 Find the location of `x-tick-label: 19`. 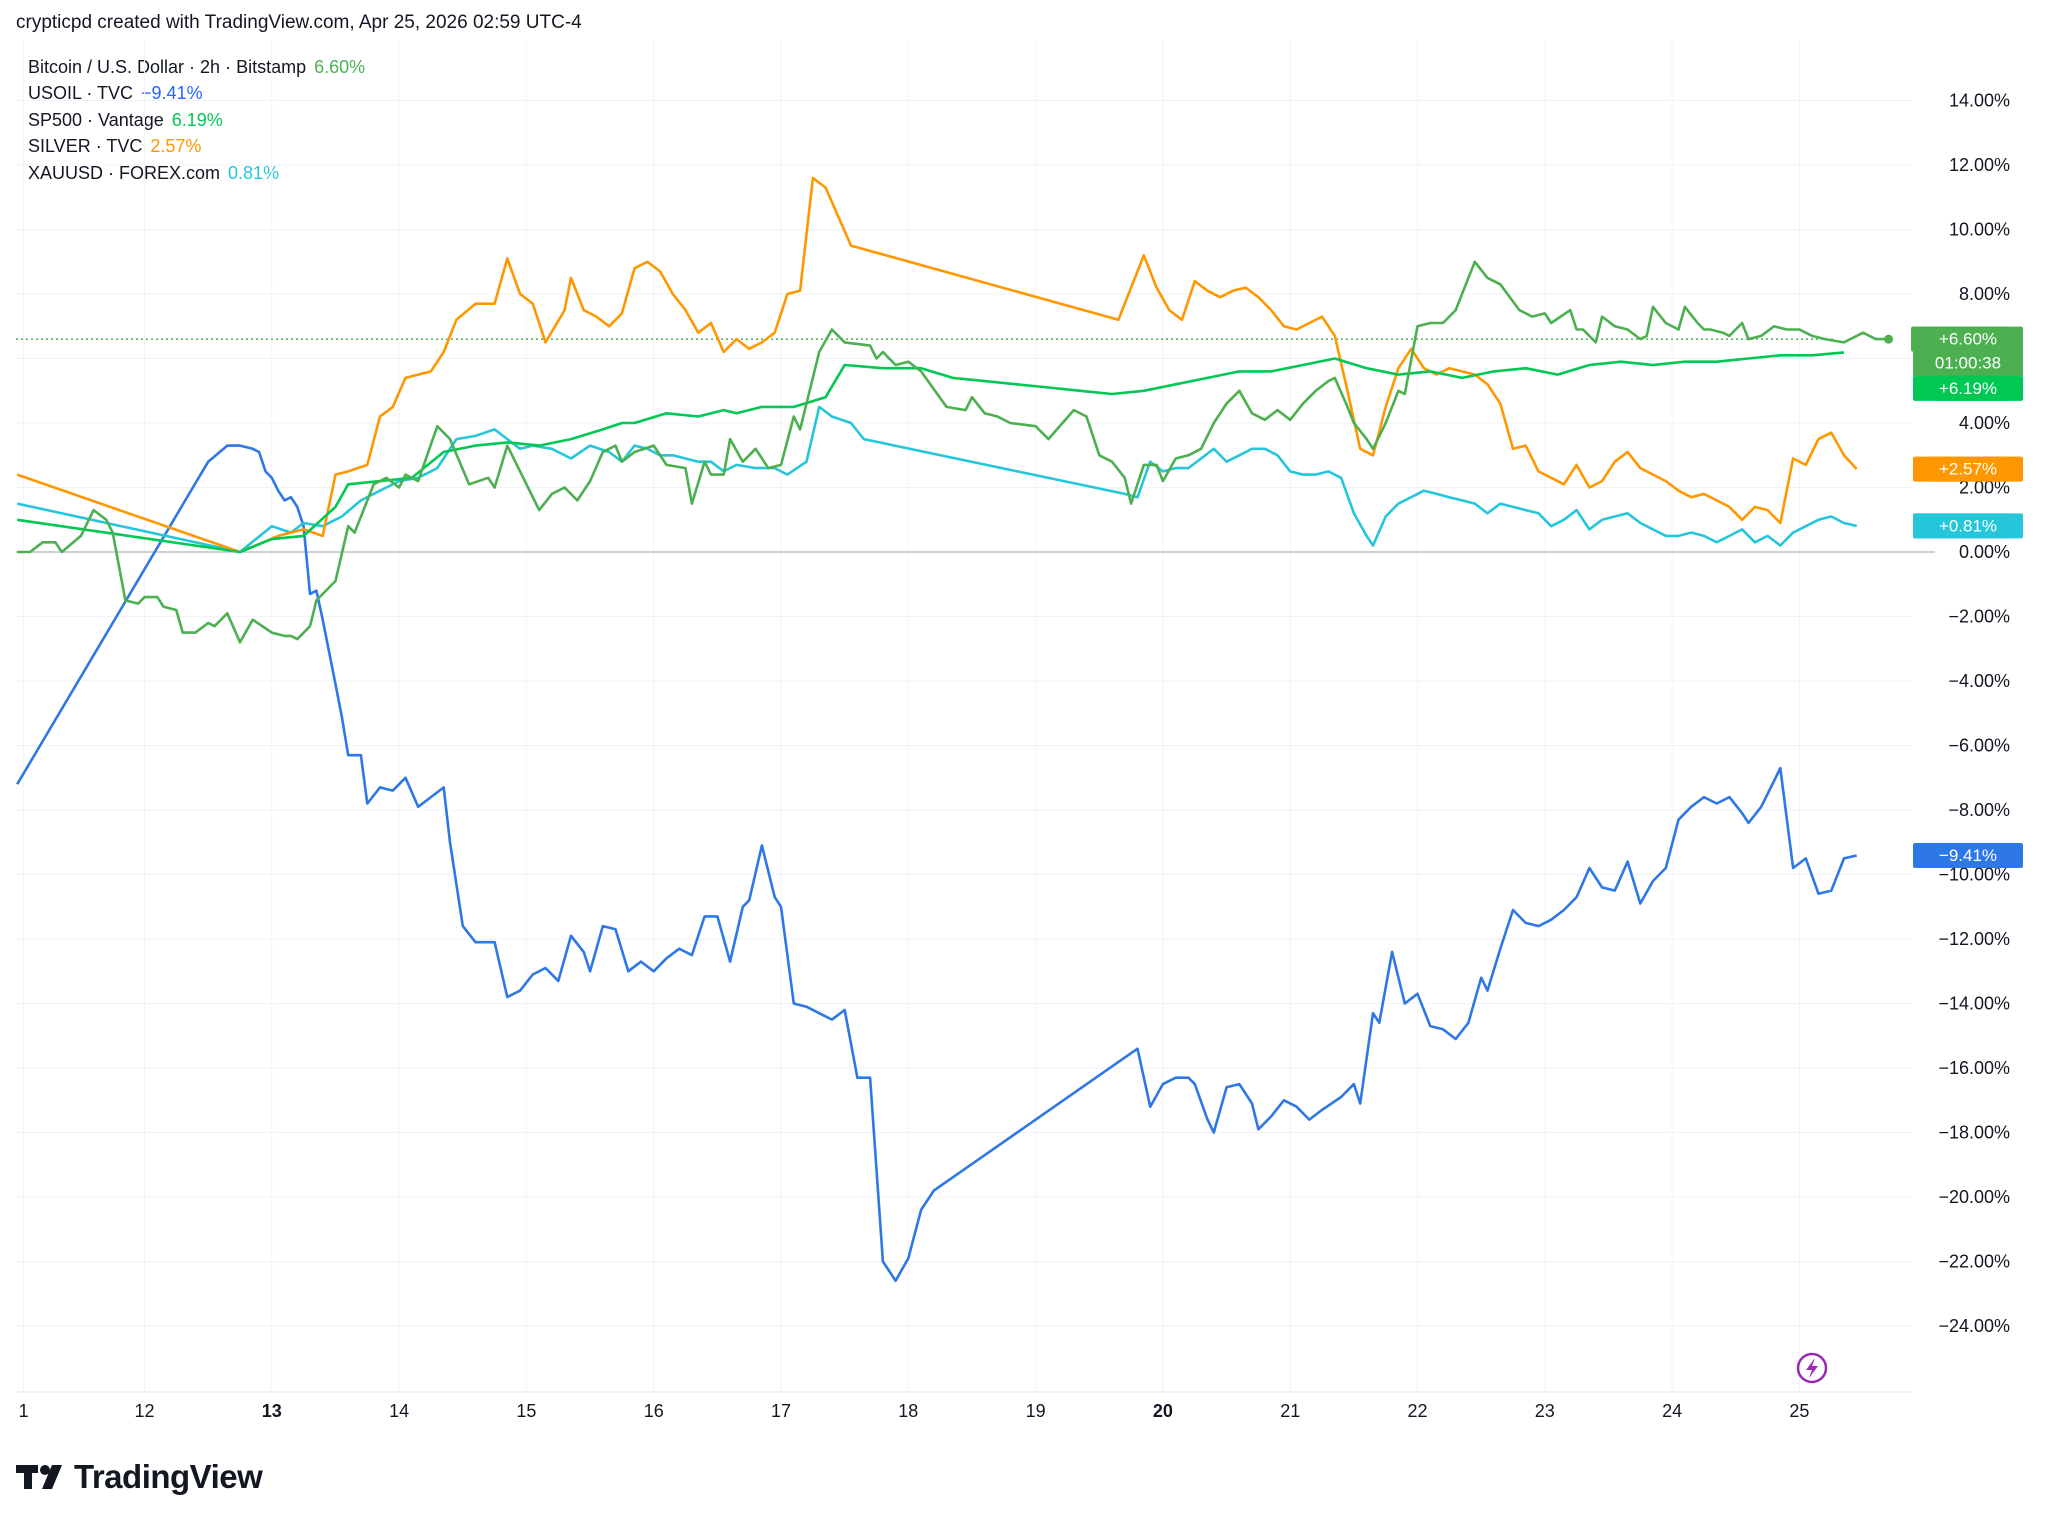

x-tick-label: 19 is located at coordinates (1036, 1411).